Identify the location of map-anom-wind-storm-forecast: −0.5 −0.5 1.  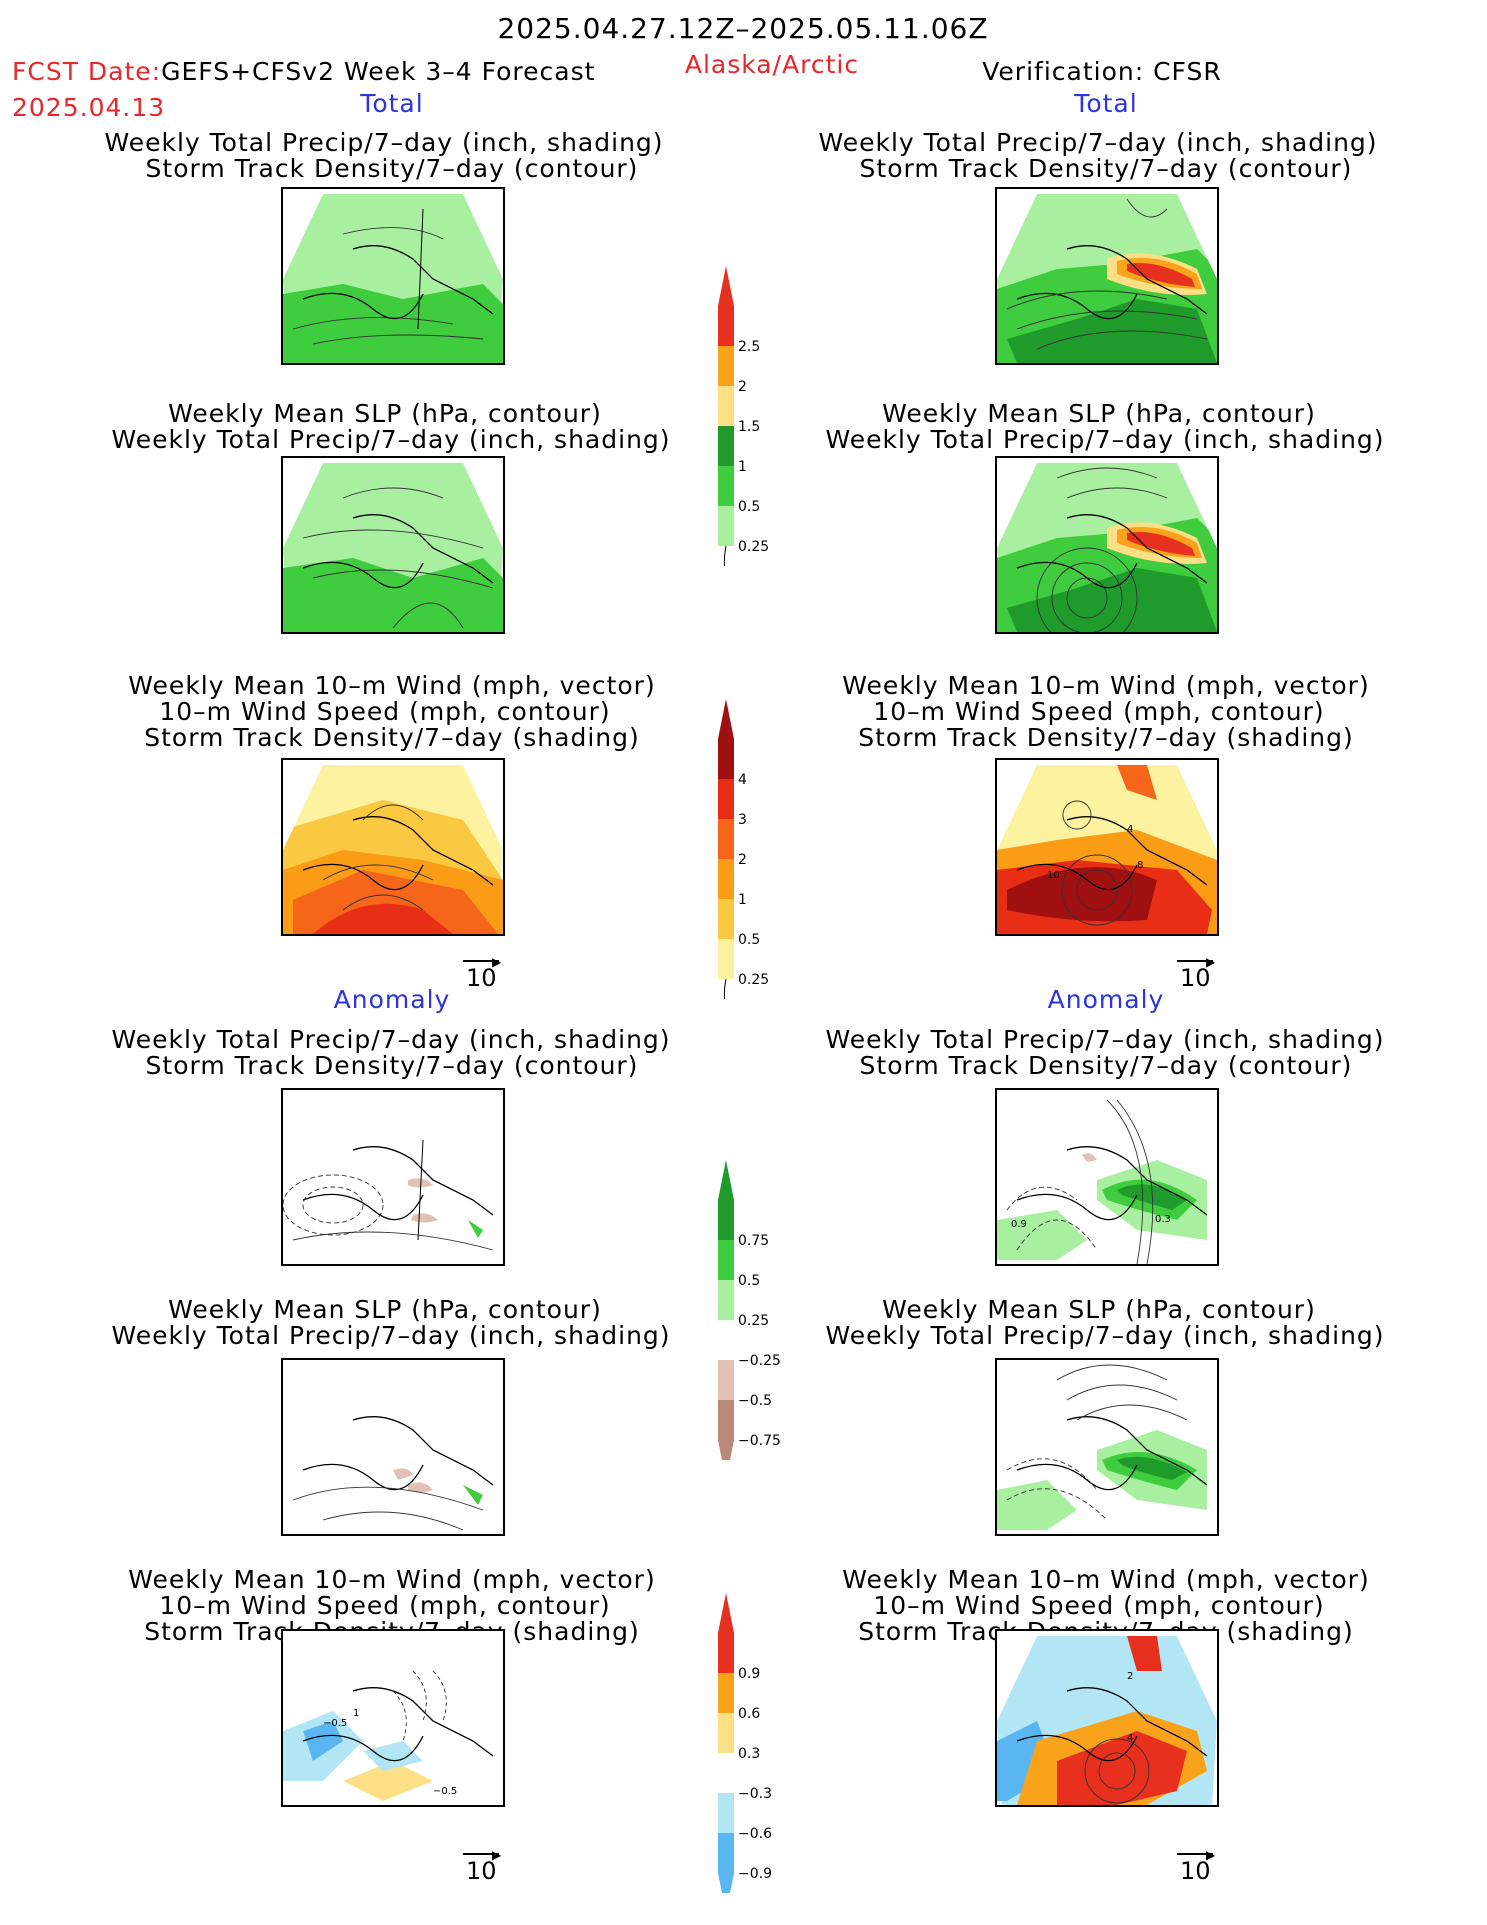
(393, 1718).